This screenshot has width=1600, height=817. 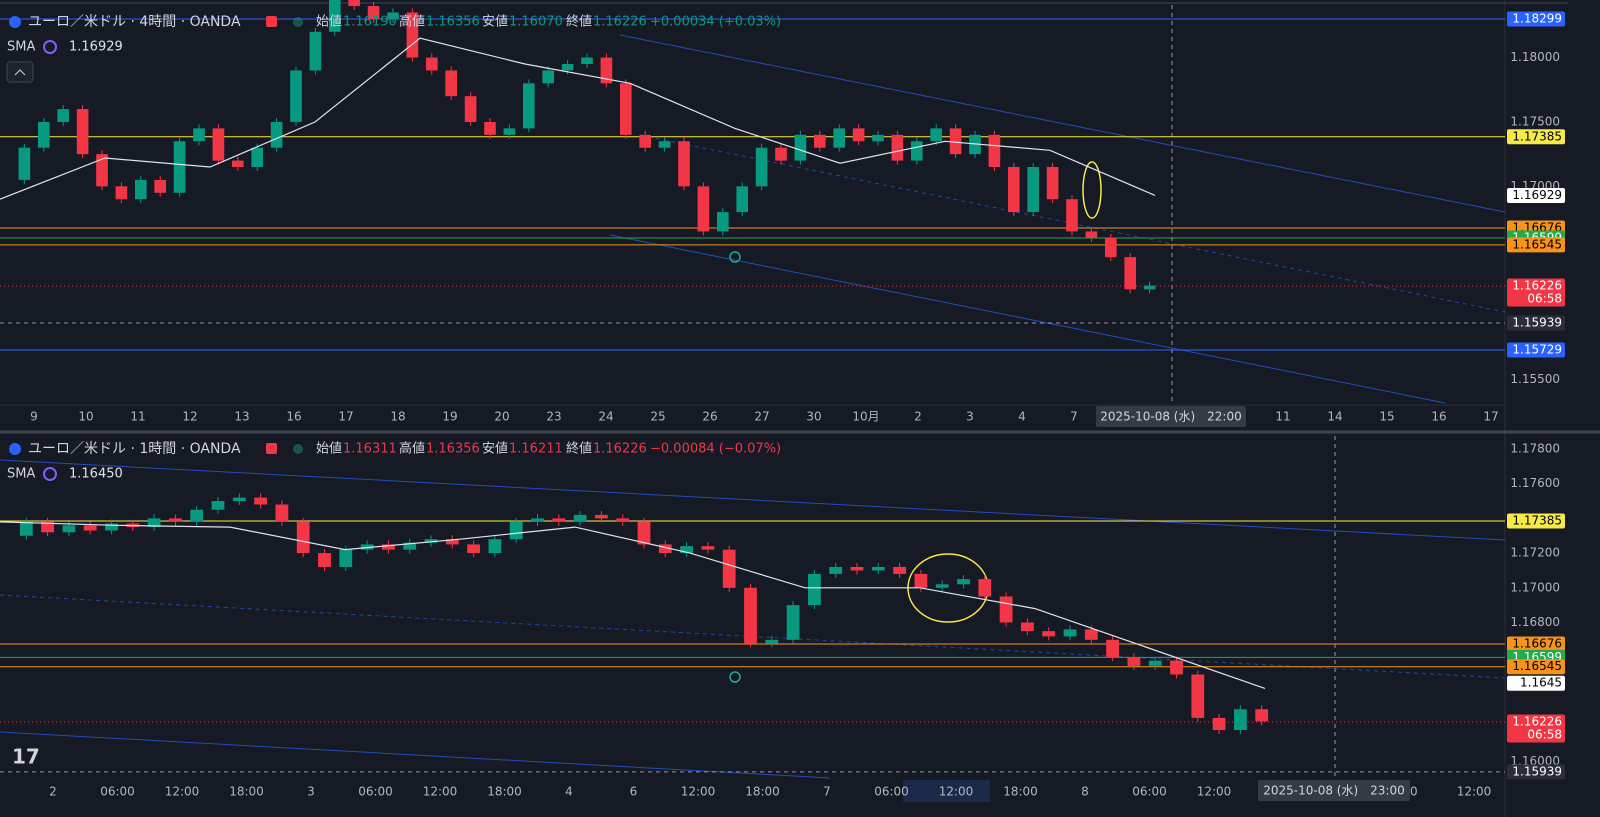 What do you see at coordinates (1537, 350) in the screenshot?
I see `price-tag-label: 1.15729` at bounding box center [1537, 350].